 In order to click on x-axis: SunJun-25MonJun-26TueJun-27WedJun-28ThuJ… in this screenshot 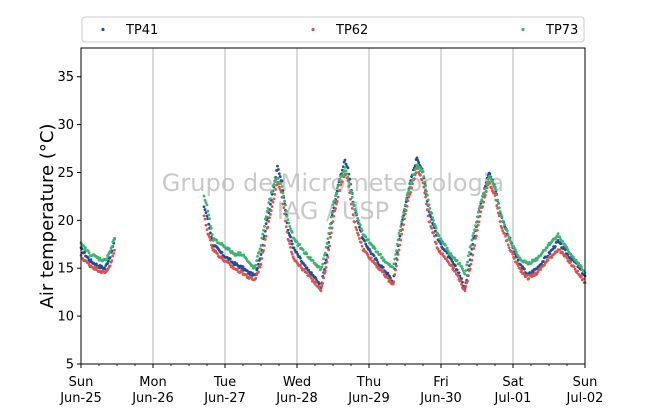, I will do `click(331, 385)`.